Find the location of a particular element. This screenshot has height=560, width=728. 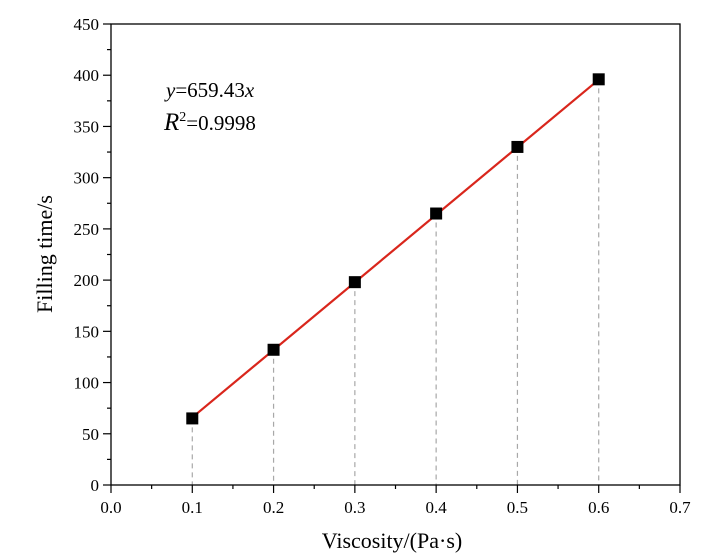

r-squared-value: =0.9998 is located at coordinates (221, 123).